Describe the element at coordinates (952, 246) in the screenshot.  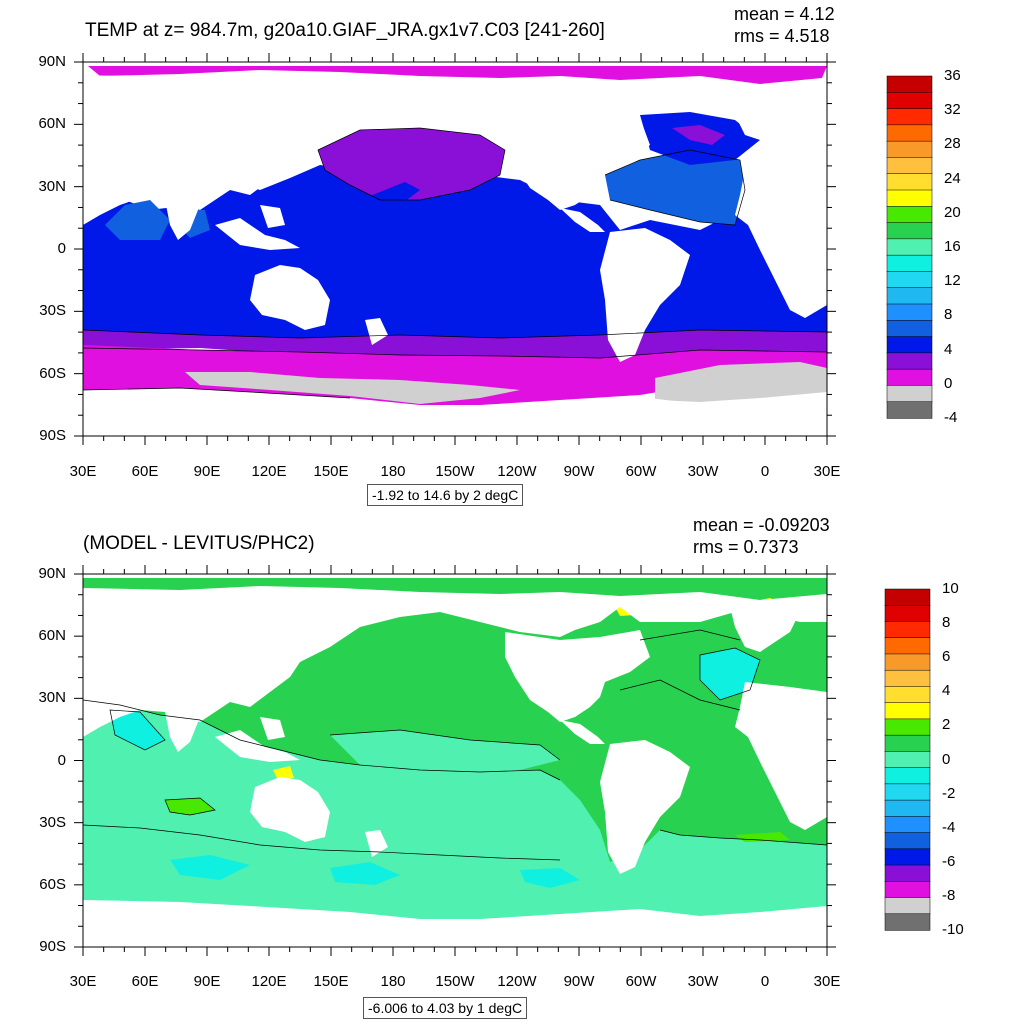
I see `colorbar-label: 16` at that location.